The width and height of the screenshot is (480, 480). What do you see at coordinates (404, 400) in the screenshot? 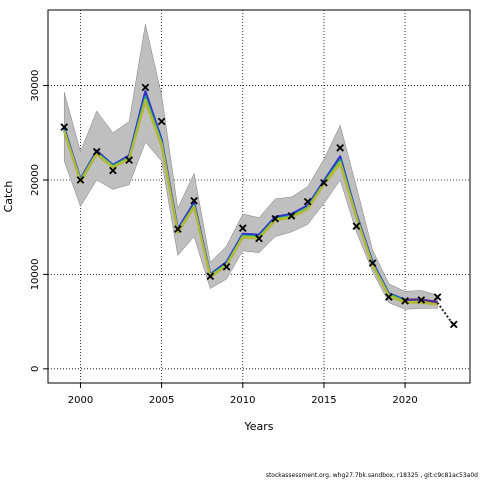
I see `x-tick-label: 2020` at bounding box center [404, 400].